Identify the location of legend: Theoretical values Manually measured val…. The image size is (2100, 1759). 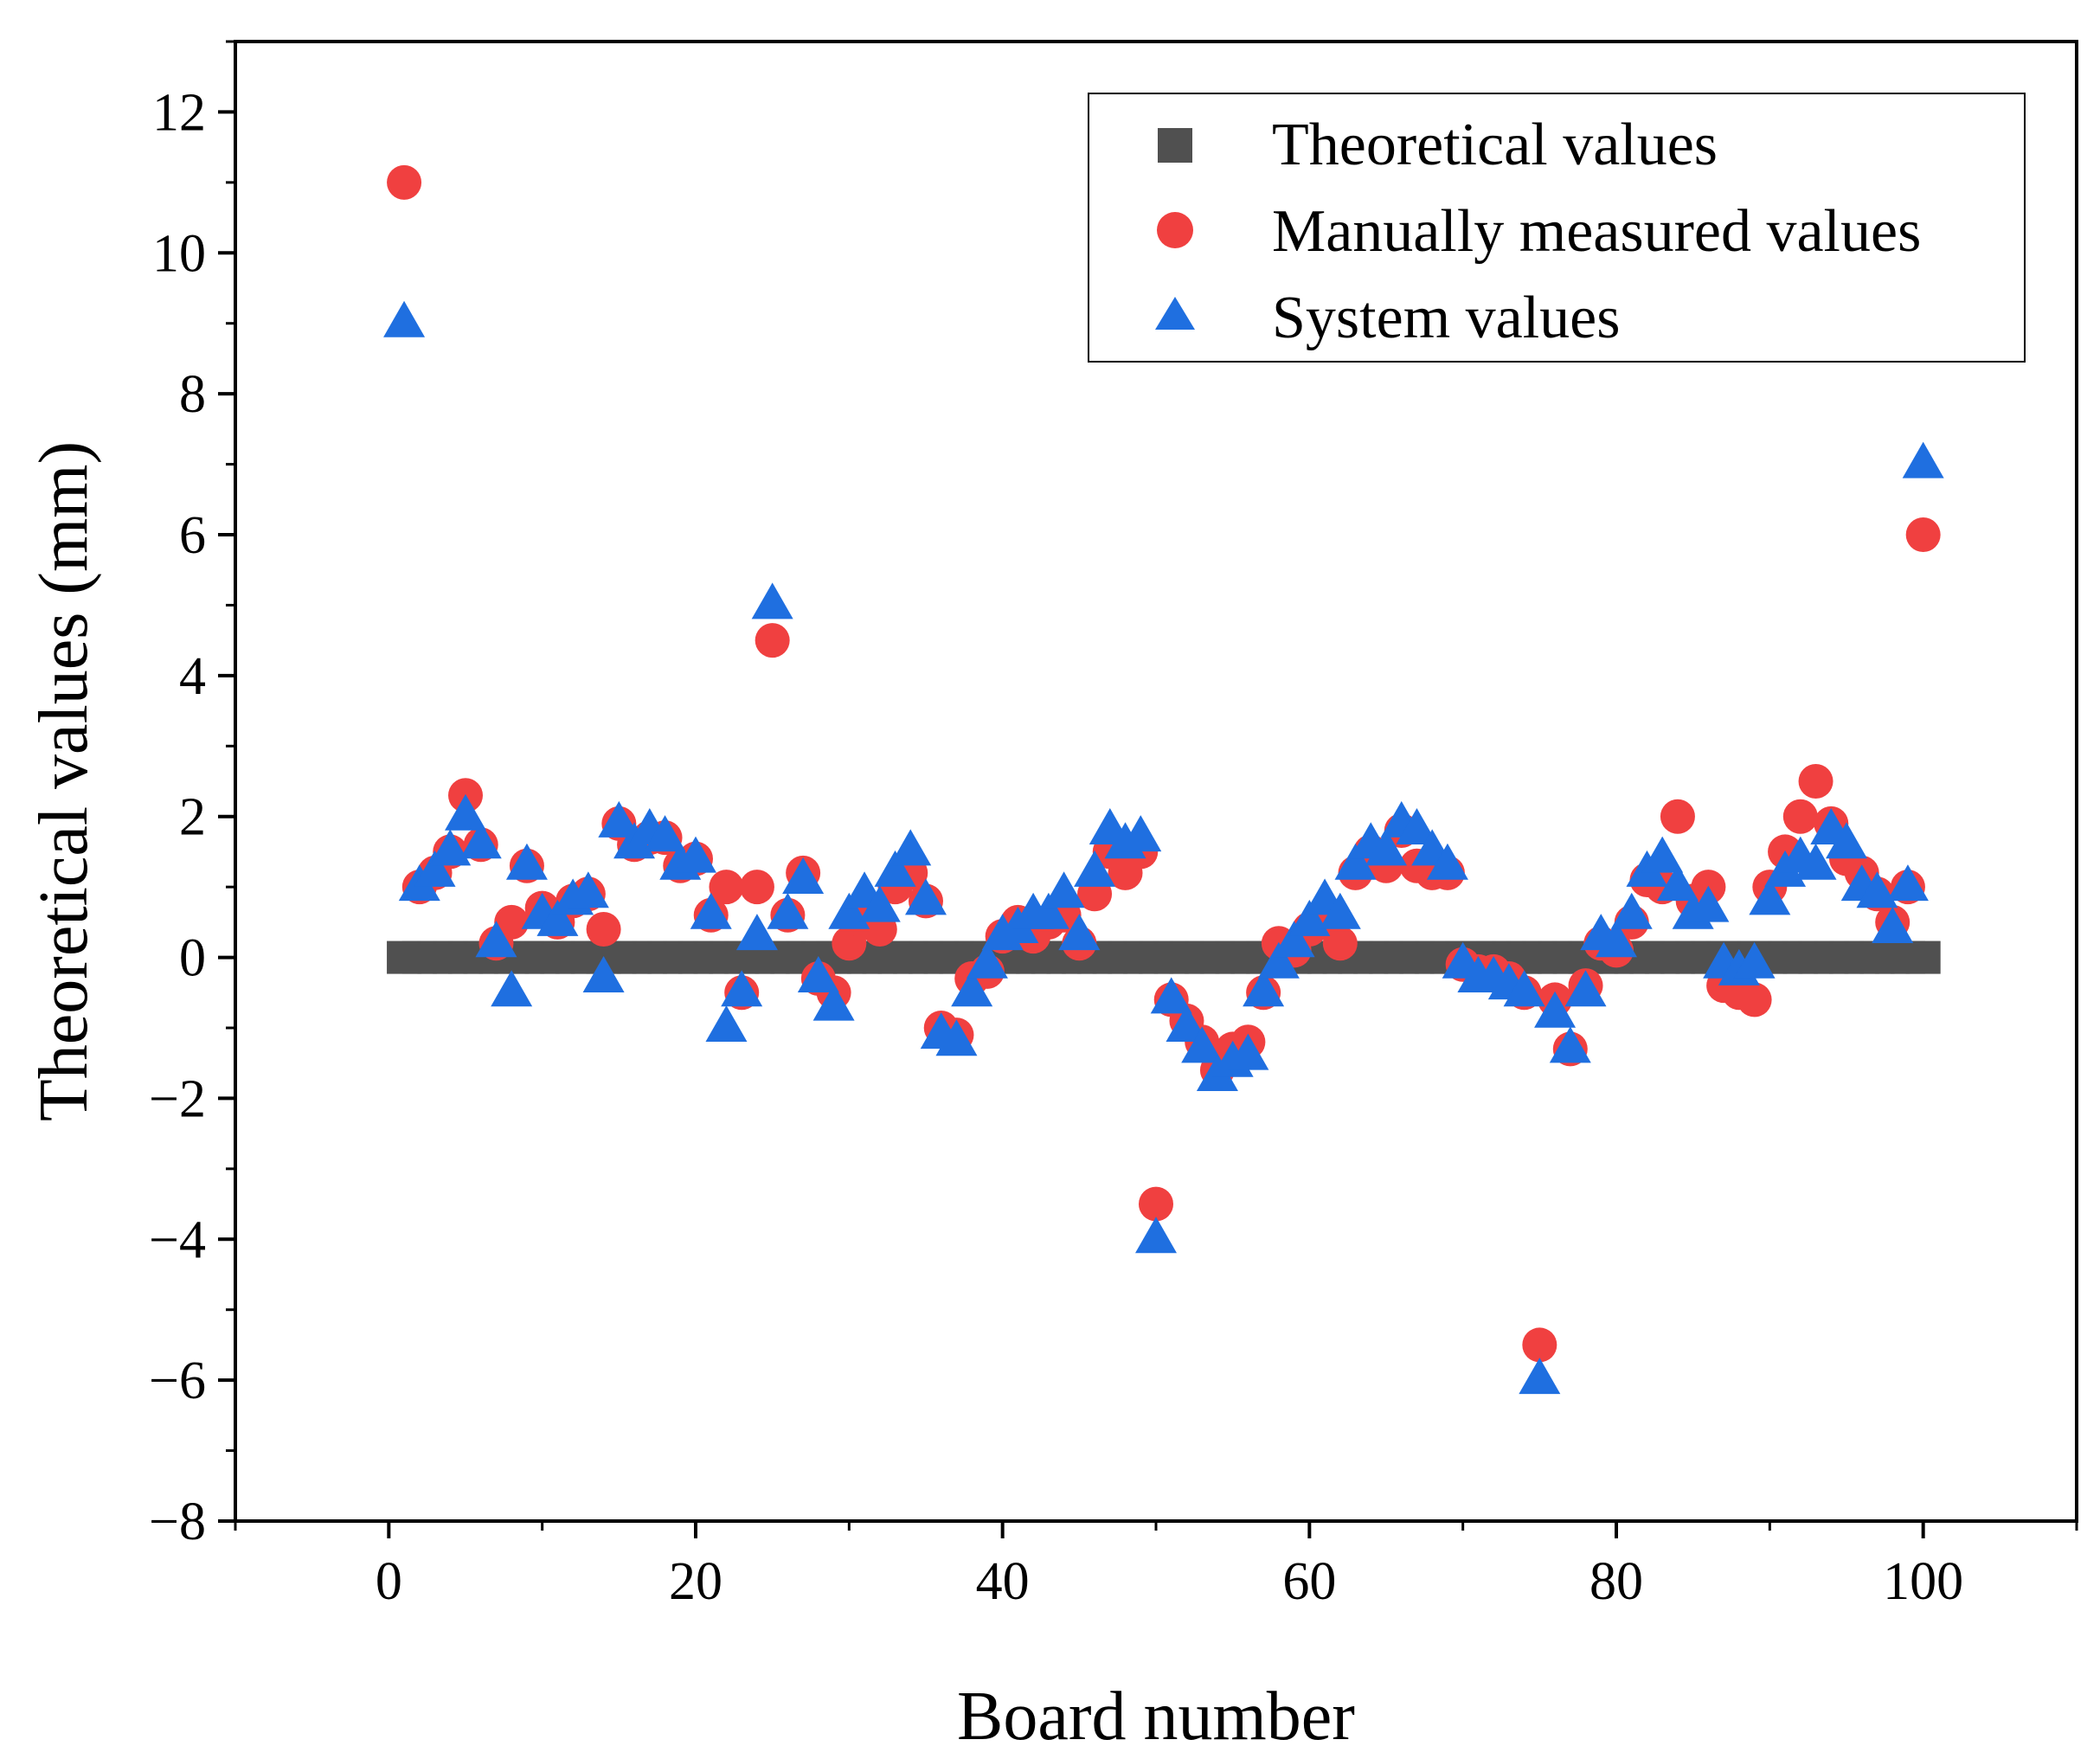
(1557, 228).